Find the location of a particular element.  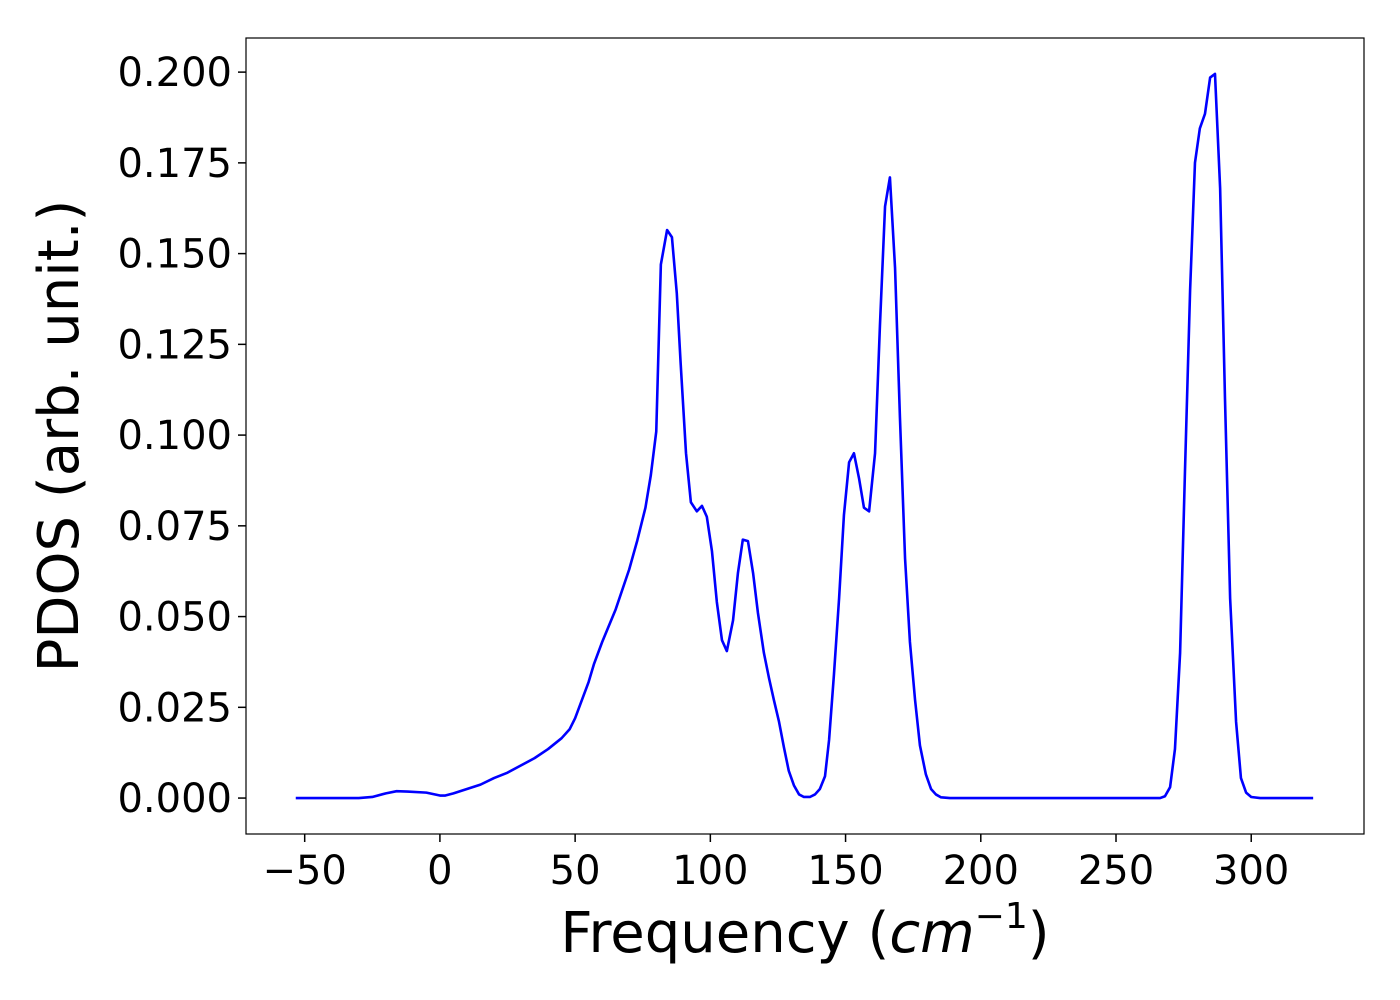

y-tick-label: 0.075 is located at coordinates (174, 527).